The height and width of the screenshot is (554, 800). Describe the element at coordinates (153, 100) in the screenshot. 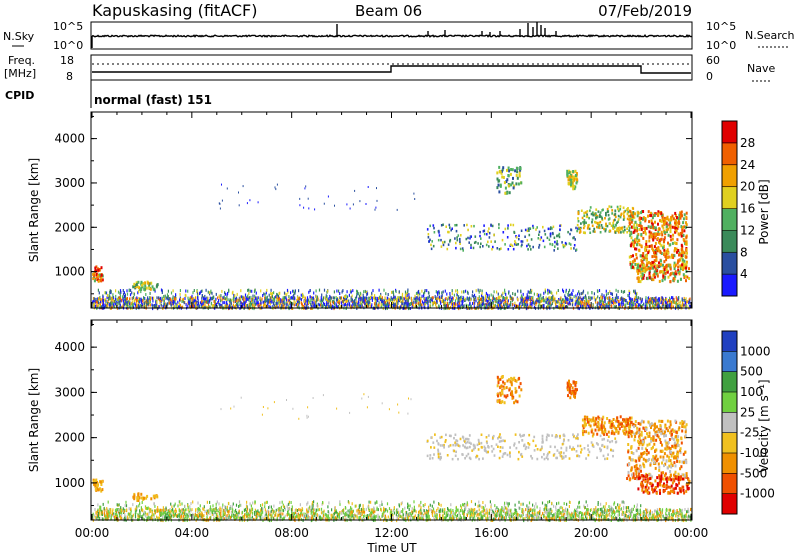

I see `cpid-value: normal (fast) 151` at that location.